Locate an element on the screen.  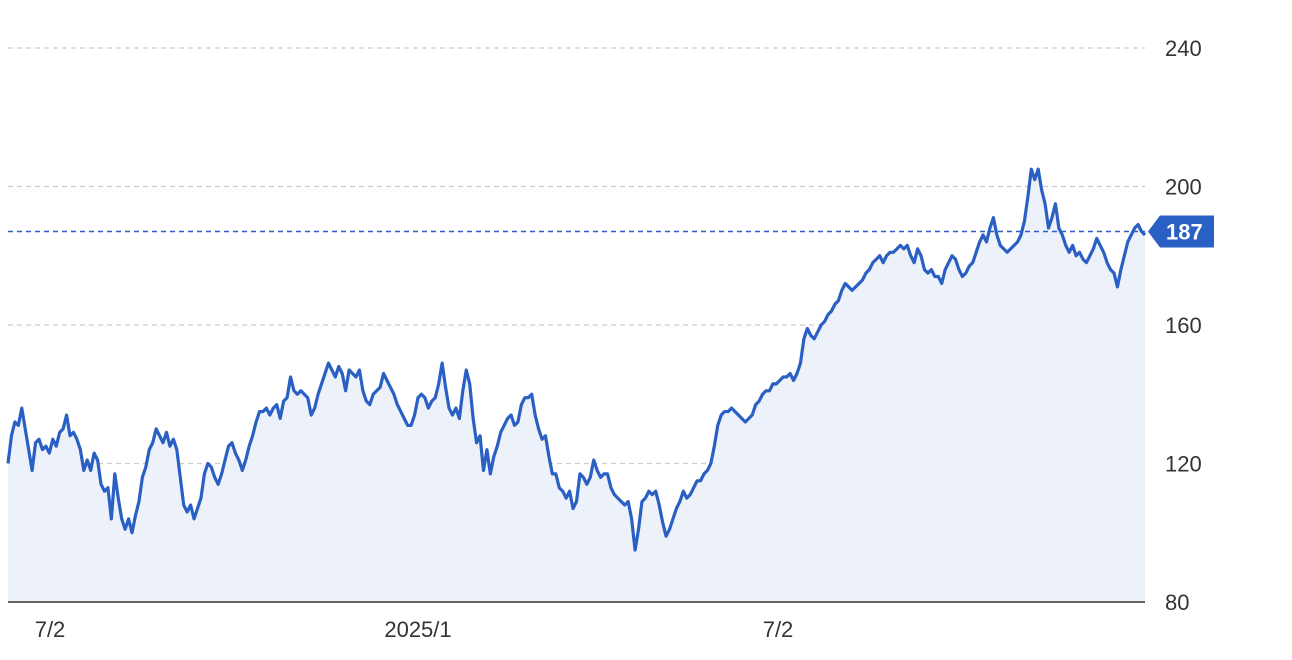
current-value-tag: 187 is located at coordinates (1181, 231).